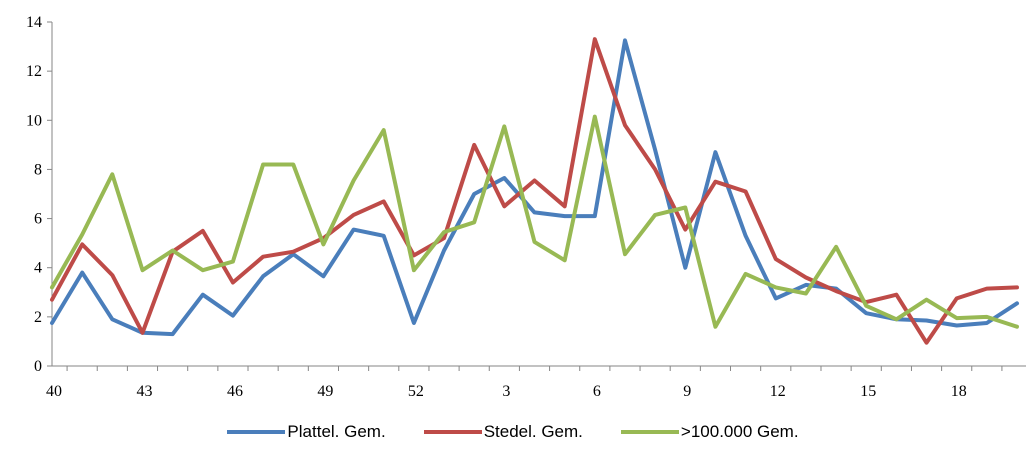 The width and height of the screenshot is (1026, 460). I want to click on x-tick-label: 40, so click(54, 391).